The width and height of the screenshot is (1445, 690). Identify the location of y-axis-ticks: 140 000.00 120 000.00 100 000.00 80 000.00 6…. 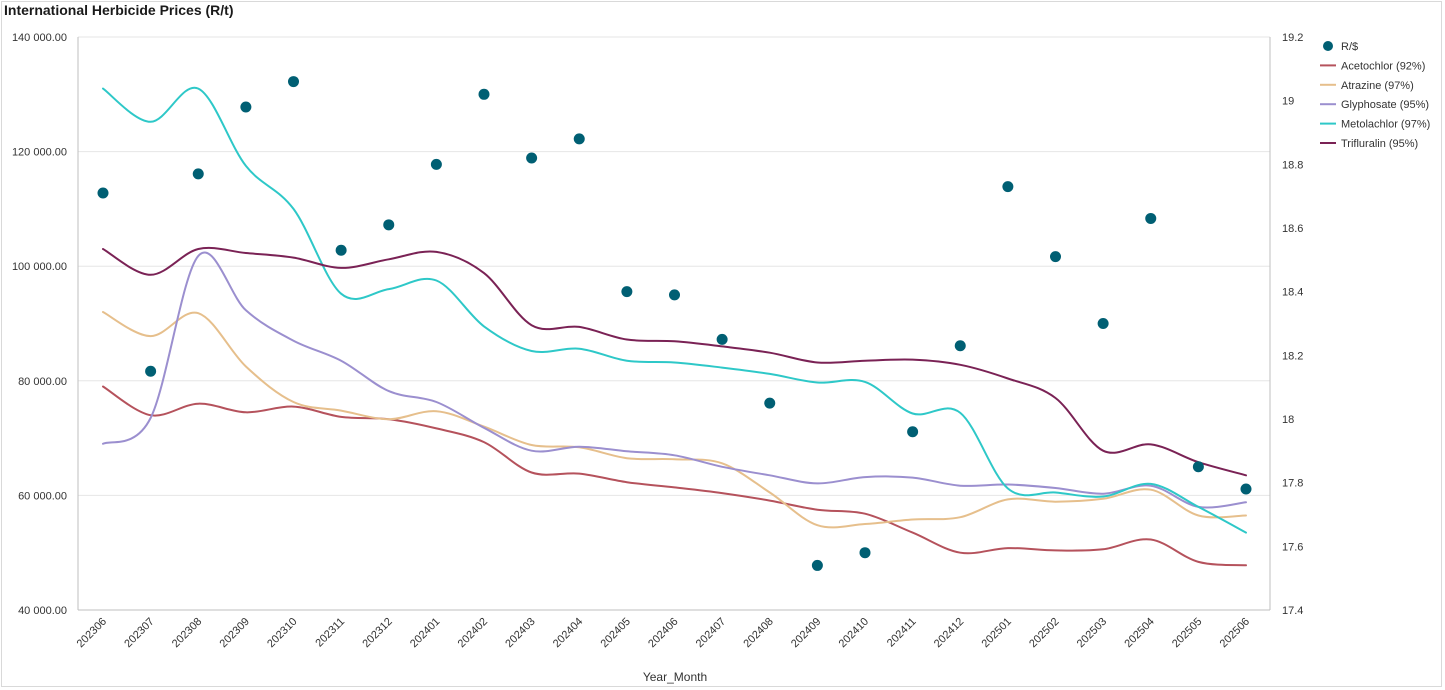
(39, 324).